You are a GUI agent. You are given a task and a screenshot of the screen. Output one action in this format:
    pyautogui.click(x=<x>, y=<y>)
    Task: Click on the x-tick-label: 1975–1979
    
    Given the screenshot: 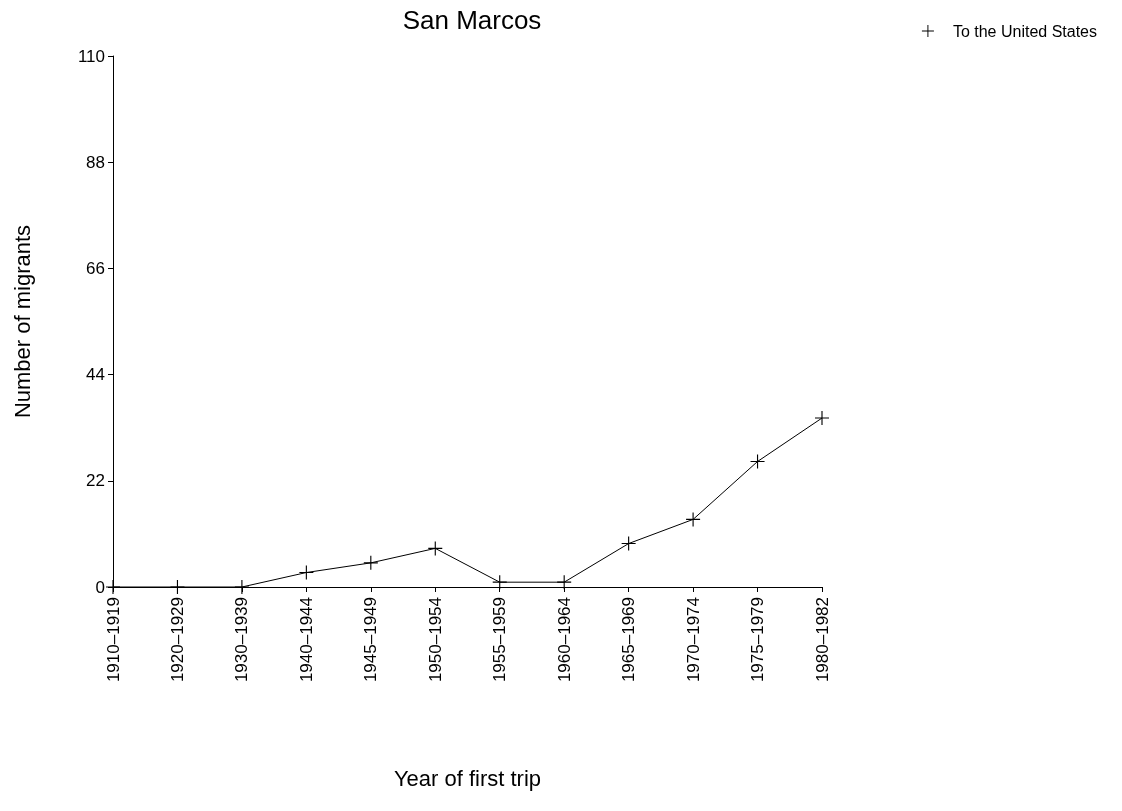 What is the action you would take?
    pyautogui.click(x=758, y=640)
    